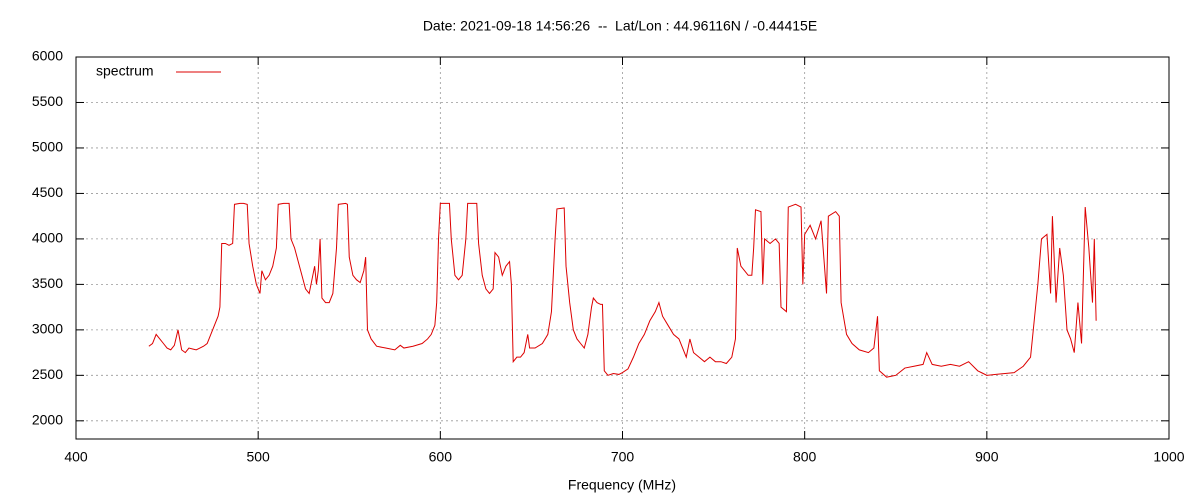 The height and width of the screenshot is (500, 1200). What do you see at coordinates (47, 420) in the screenshot?
I see `y-tick-label: 2000` at bounding box center [47, 420].